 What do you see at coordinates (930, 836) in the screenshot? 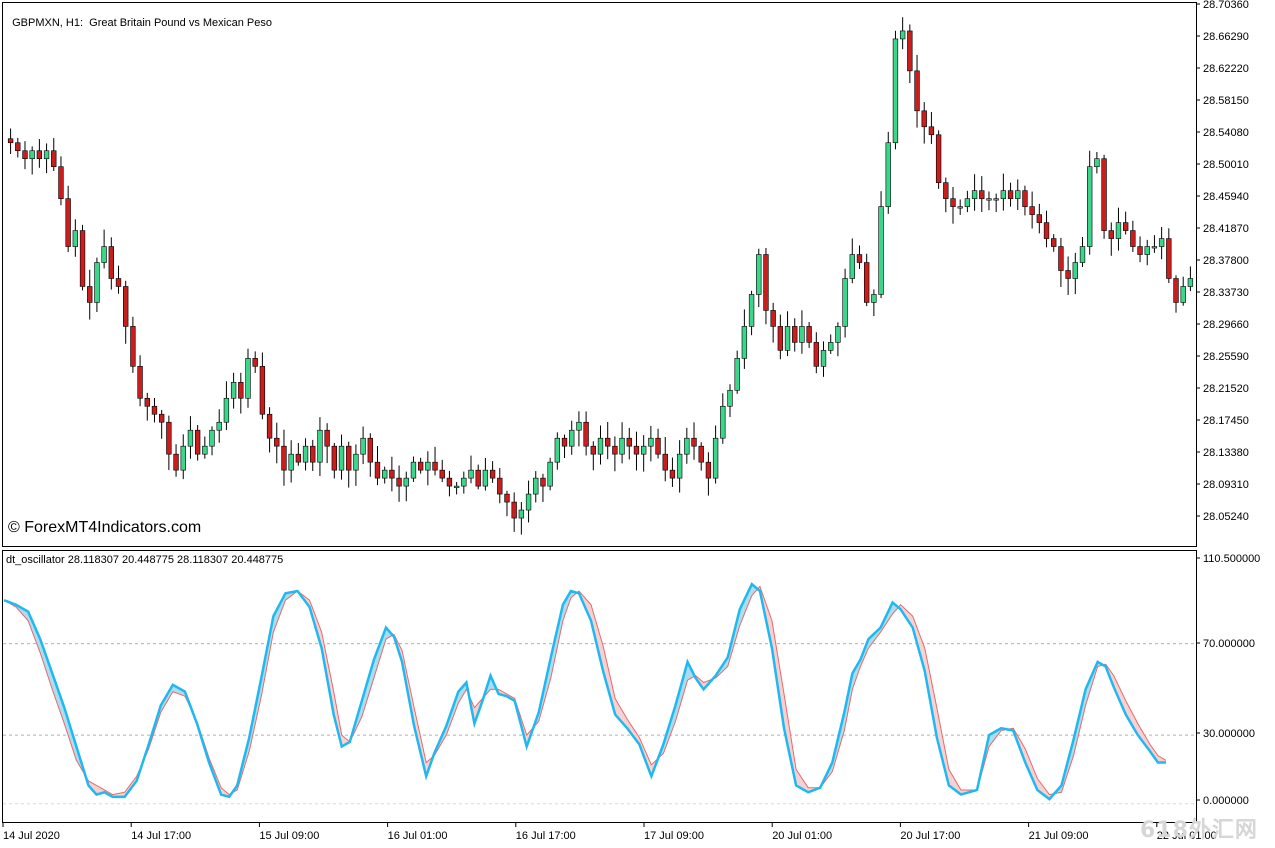
I see `time-tick-label: 20 Jul 17:00` at bounding box center [930, 836].